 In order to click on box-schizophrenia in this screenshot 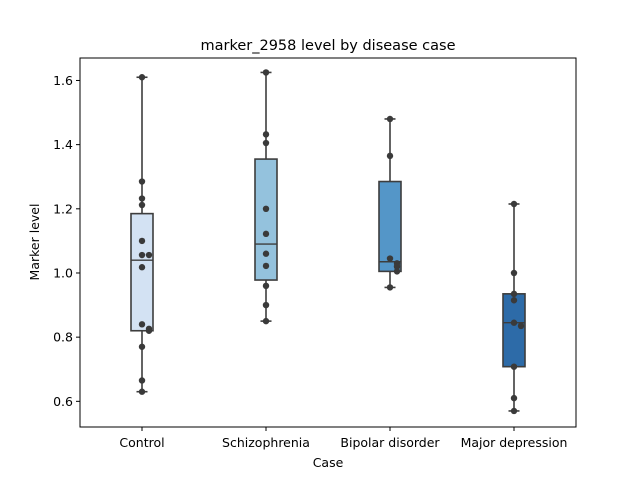, I will do `click(266, 196)`.